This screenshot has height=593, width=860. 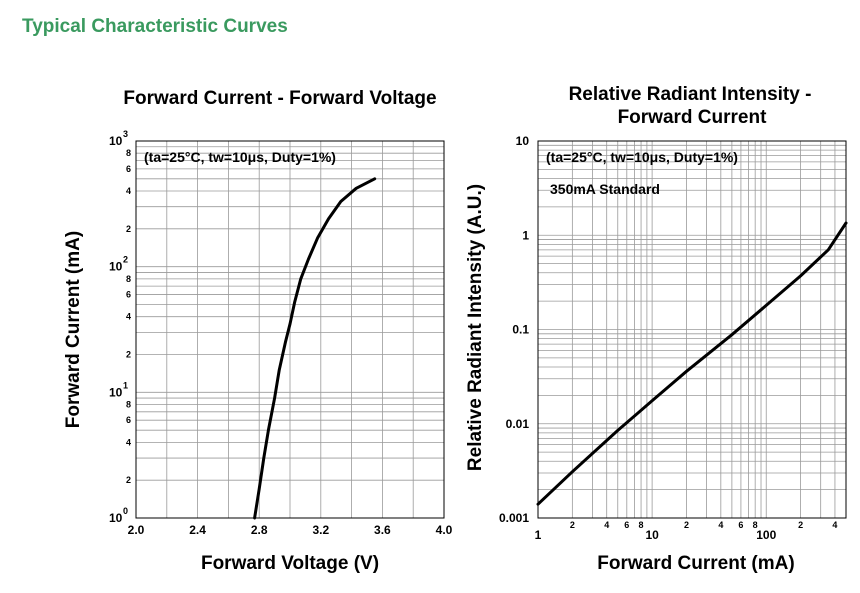 I want to click on x-tick-label: 3.6, so click(x=382, y=530).